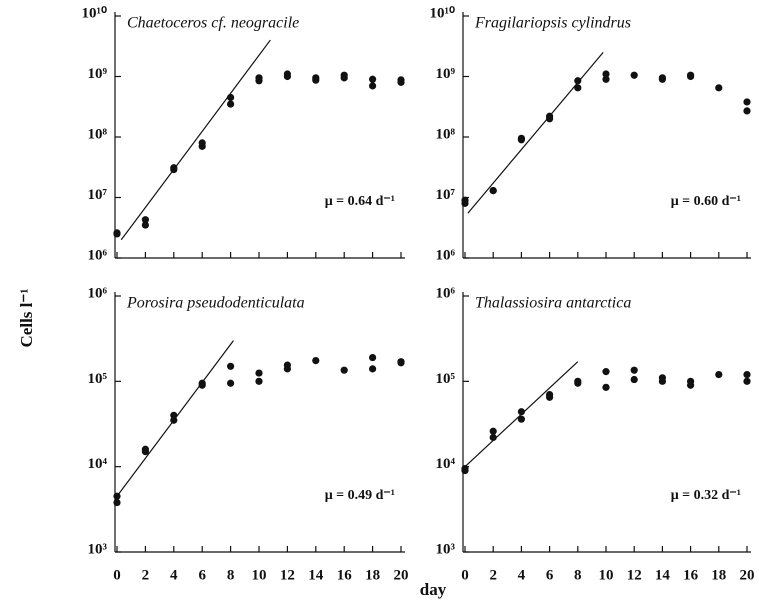 The image size is (759, 601). What do you see at coordinates (553, 303) in the screenshot?
I see `panel-title: Thalassiosira antarctica` at bounding box center [553, 303].